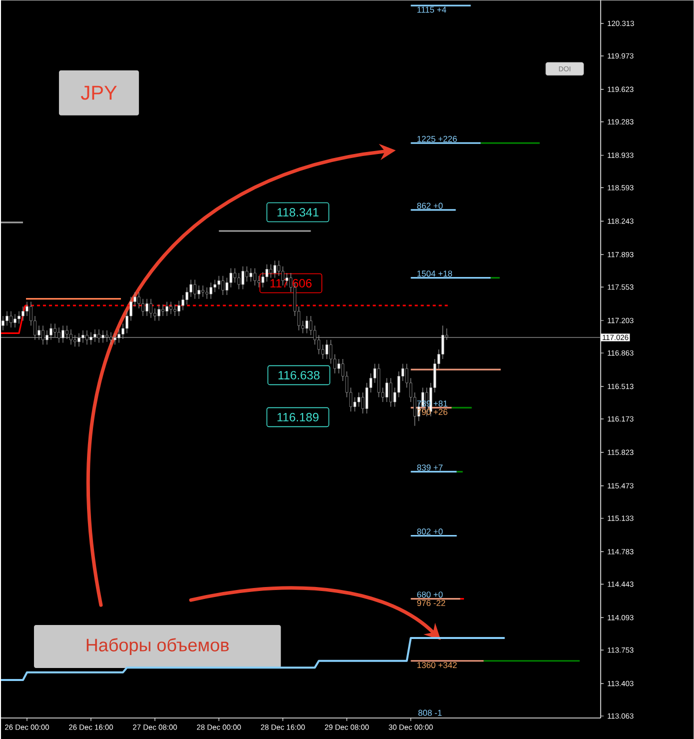 The width and height of the screenshot is (694, 739). Describe the element at coordinates (437, 139) in the screenshot. I see `annotation: 1225 +226` at that location.